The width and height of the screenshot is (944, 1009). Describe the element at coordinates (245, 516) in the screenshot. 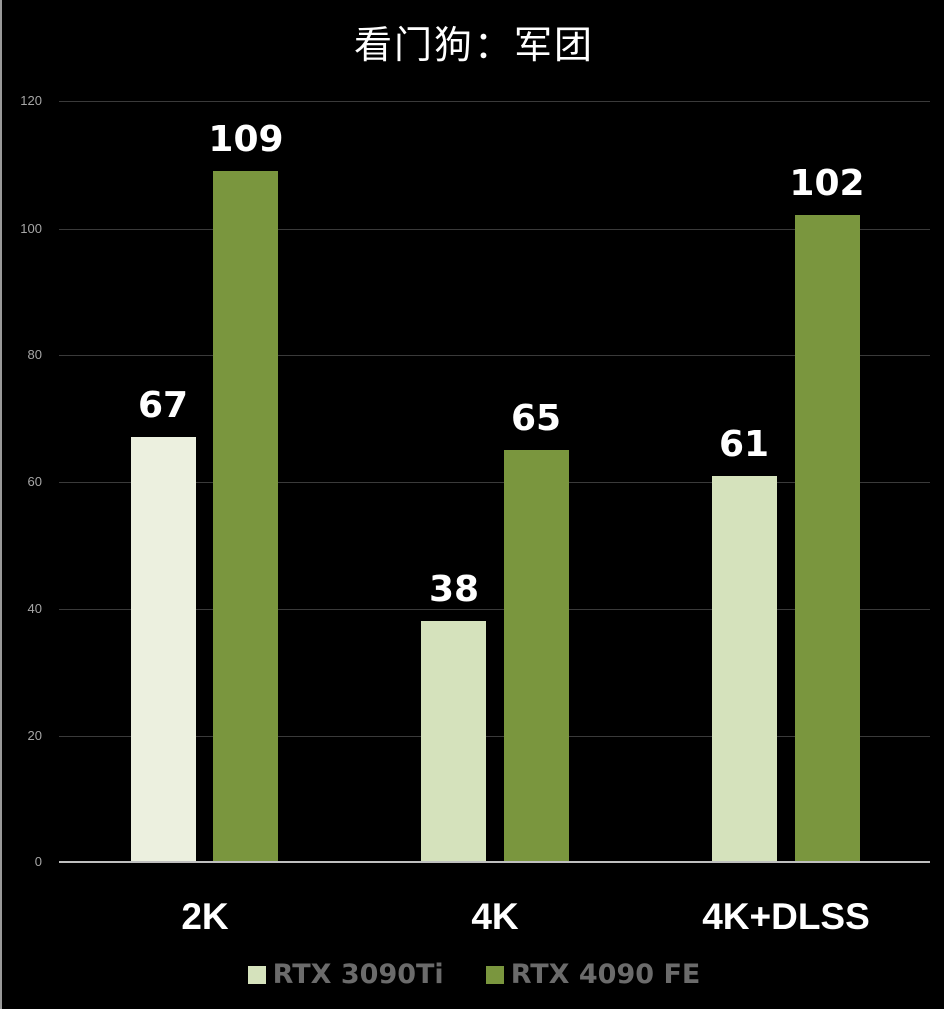

I see `bar-2k-rtx4090fe` at that location.